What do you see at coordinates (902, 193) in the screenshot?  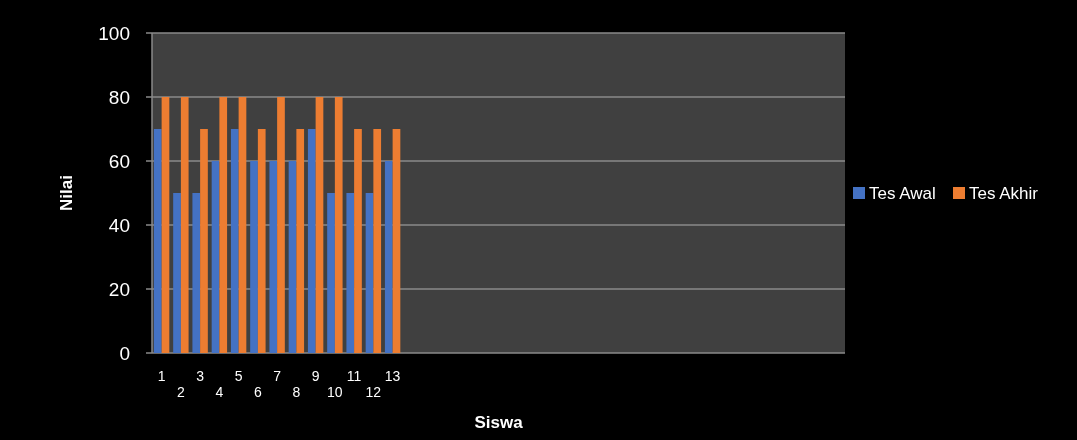 I see `legend-label: Tes Awal` at bounding box center [902, 193].